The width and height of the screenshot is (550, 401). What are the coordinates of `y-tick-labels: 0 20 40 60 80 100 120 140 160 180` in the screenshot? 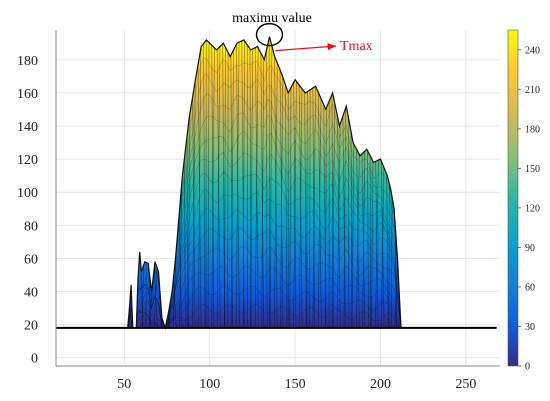 It's located at (27, 210).